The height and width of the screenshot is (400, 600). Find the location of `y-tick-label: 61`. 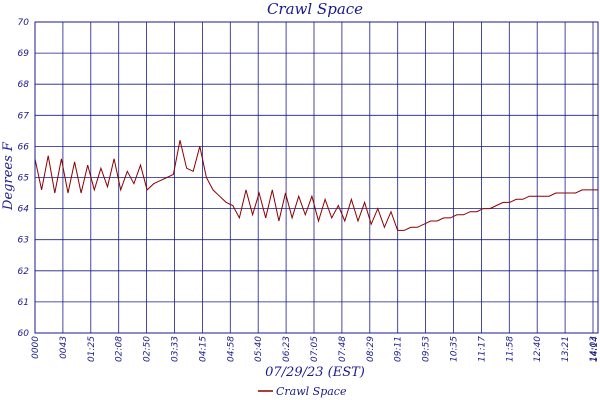

y-tick-label: 61 is located at coordinates (23, 303).